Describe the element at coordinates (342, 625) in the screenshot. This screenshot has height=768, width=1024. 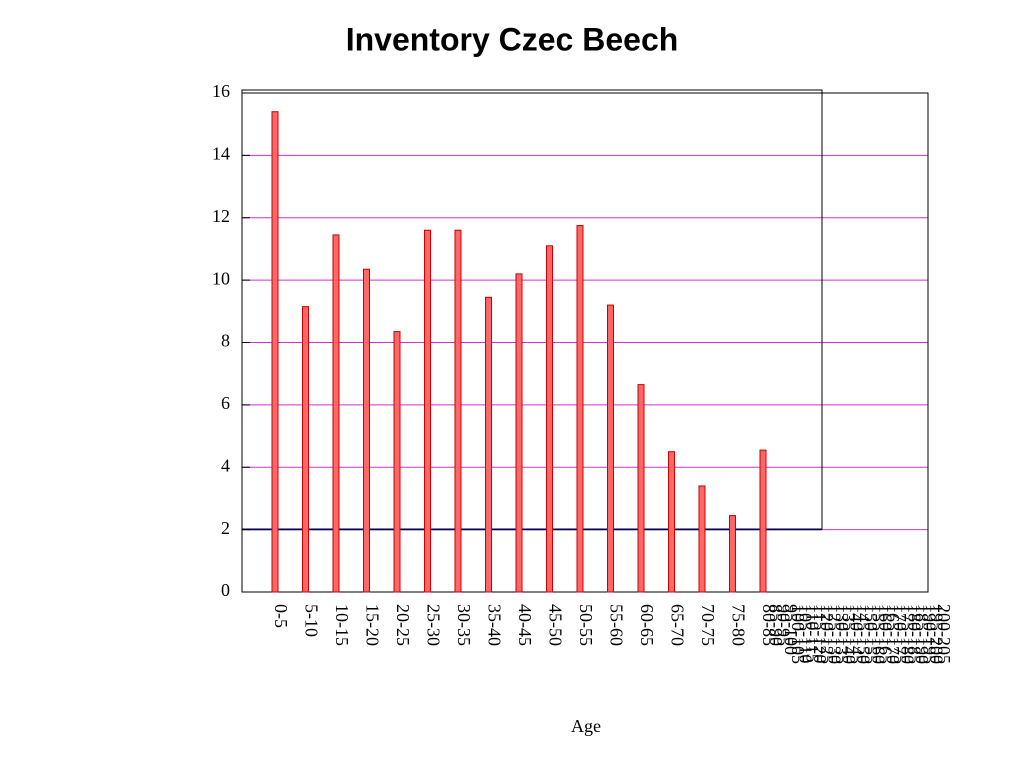
I see `x-tick-label: 10-15` at that location.